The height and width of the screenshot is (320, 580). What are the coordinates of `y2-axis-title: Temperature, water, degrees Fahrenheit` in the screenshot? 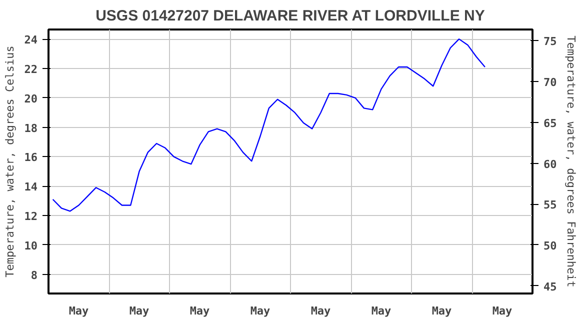 It's located at (571, 162).